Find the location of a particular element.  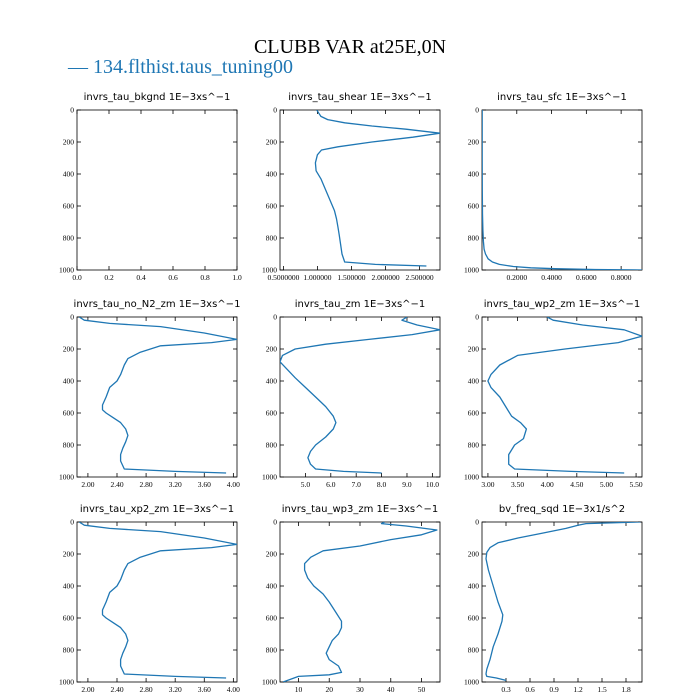

x-tick-label: 0.8 is located at coordinates (205, 277).